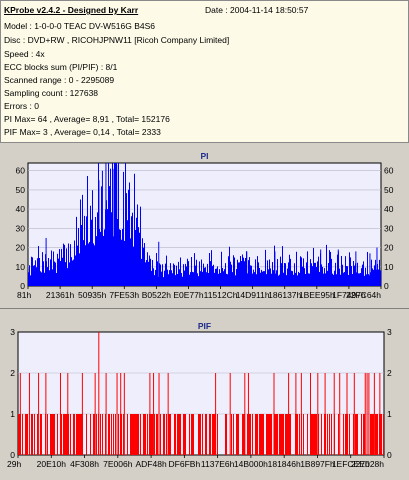 This screenshot has height=480, width=409. Describe the element at coordinates (61, 67) in the screenshot. I see `info-ecc-blocks: ECC blocks sum (PI/PIF) : 8/1` at that location.